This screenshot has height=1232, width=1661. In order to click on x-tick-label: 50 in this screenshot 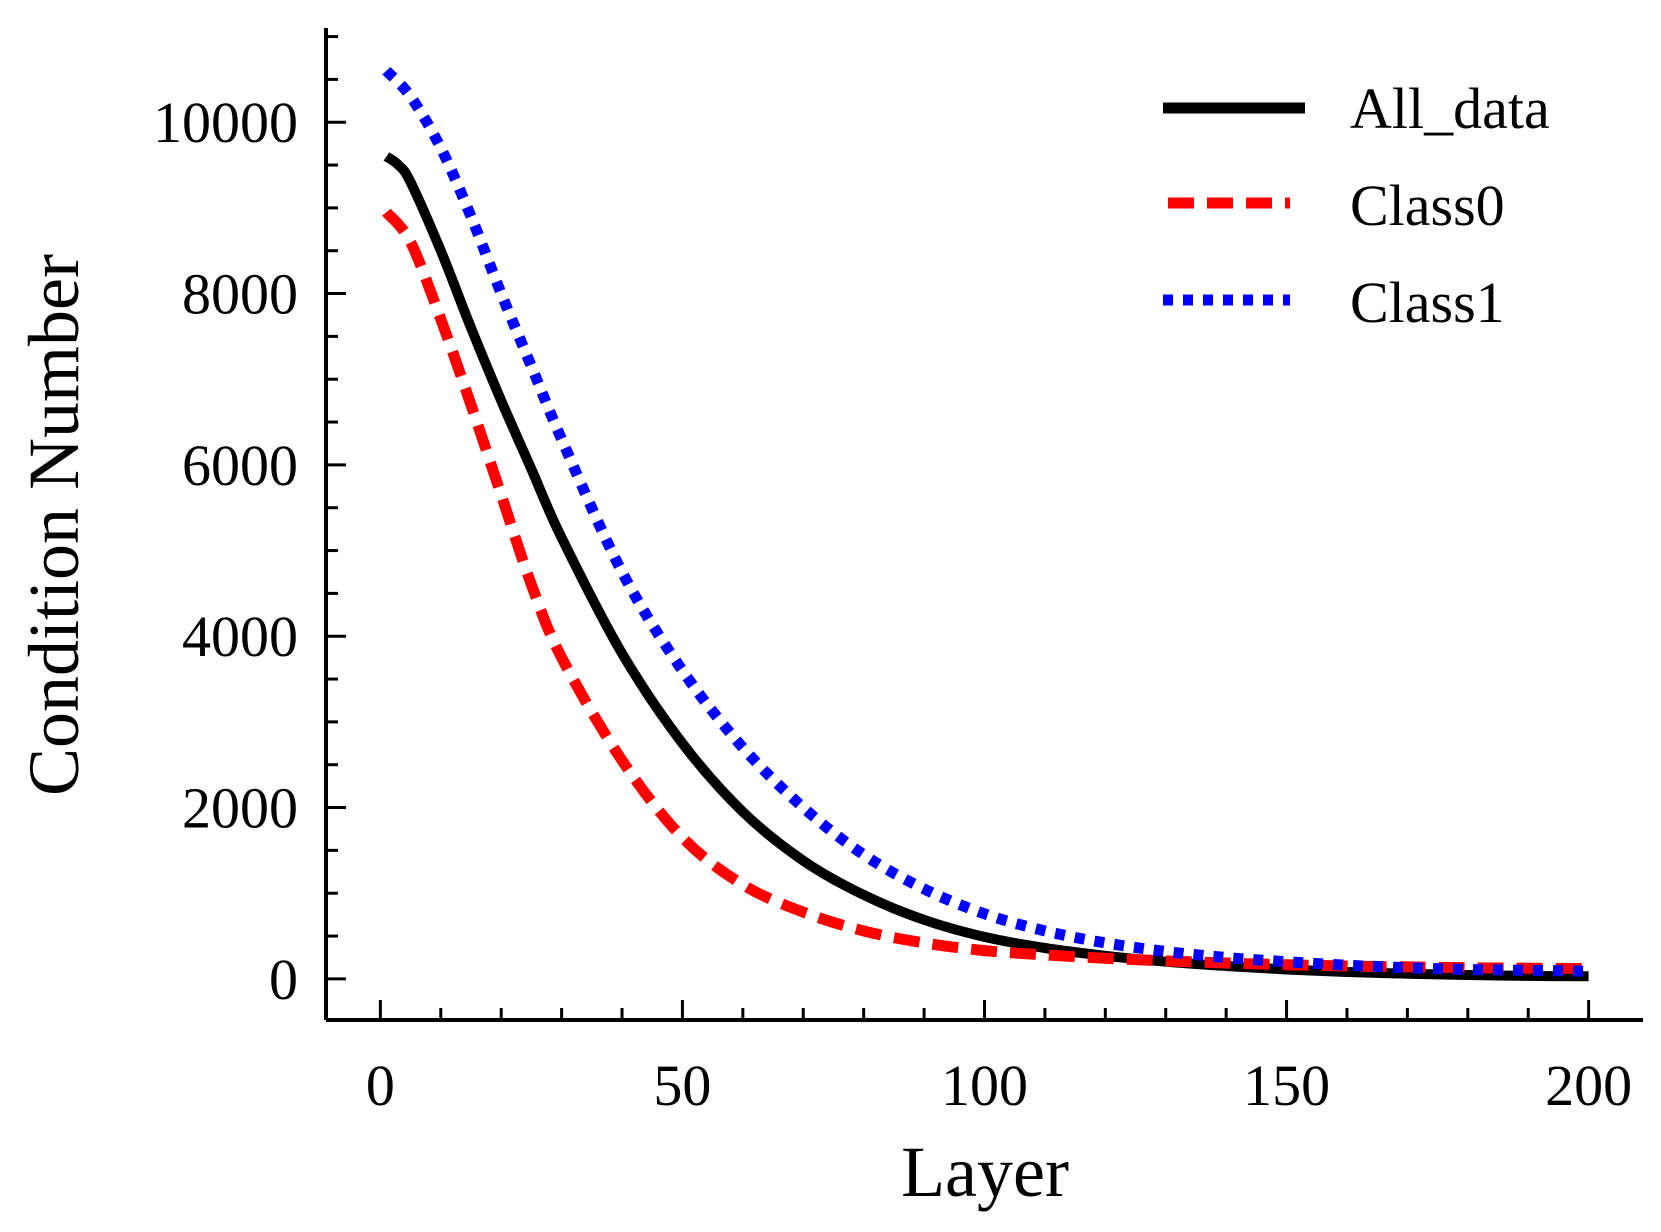, I will do `click(682, 1085)`.